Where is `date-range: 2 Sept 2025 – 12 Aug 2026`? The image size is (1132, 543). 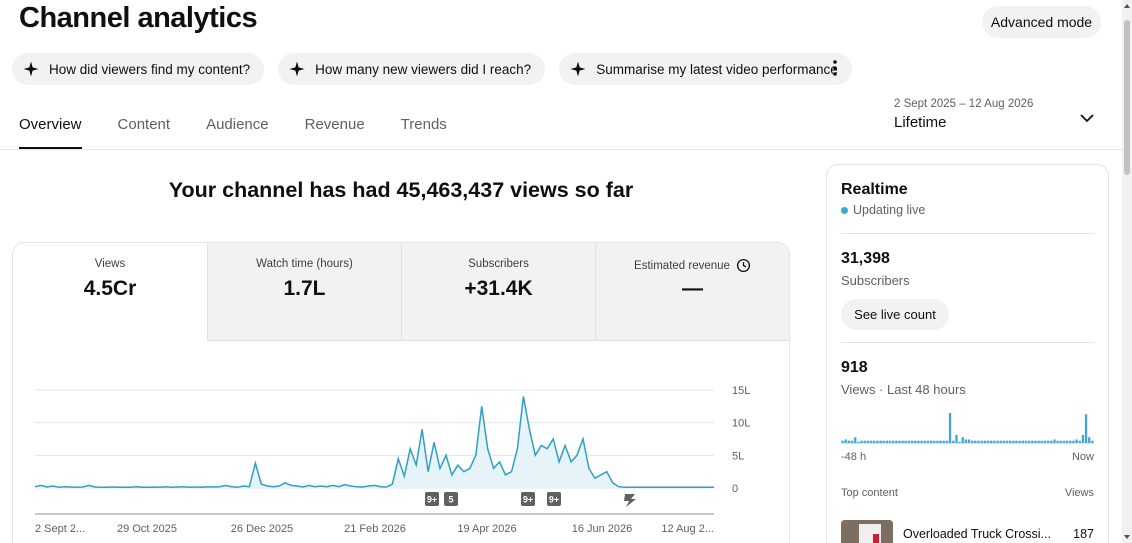
date-range: 2 Sept 2025 – 12 Aug 2026 is located at coordinates (964, 104).